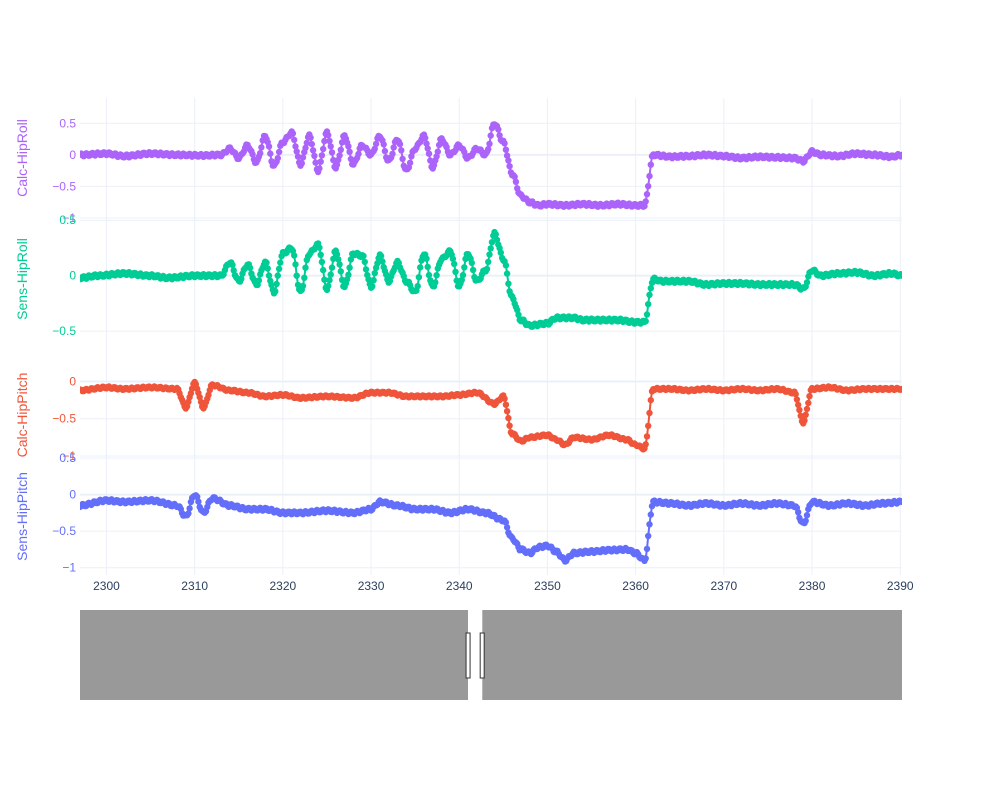 The height and width of the screenshot is (800, 981). What do you see at coordinates (723, 586) in the screenshot?
I see `x-tick-label: 2370` at bounding box center [723, 586].